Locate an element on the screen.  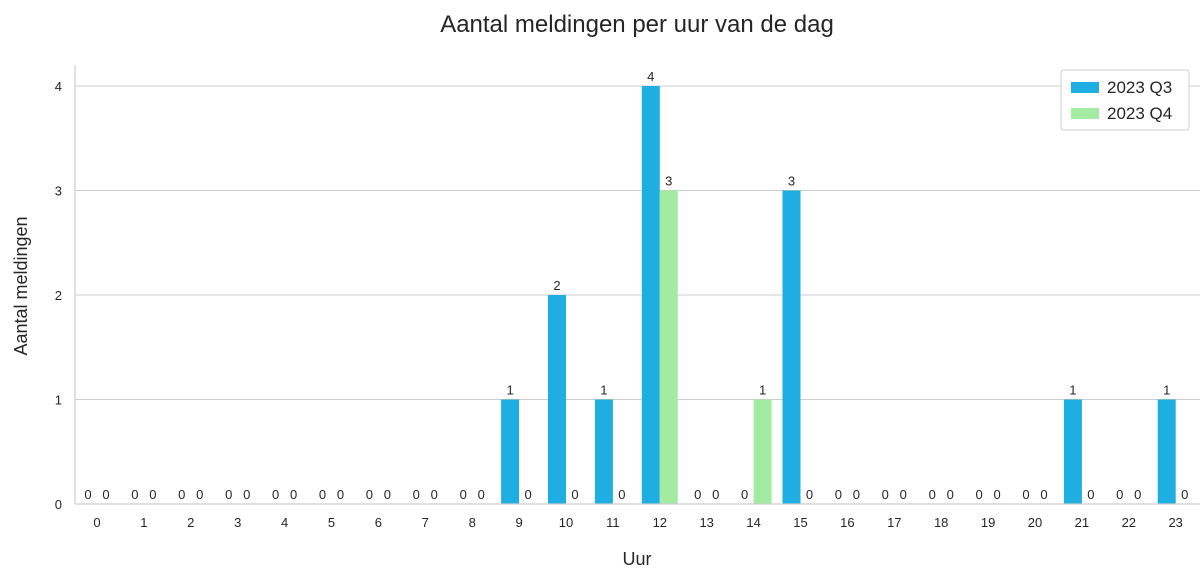
x-tick-label: 2 is located at coordinates (190, 522).